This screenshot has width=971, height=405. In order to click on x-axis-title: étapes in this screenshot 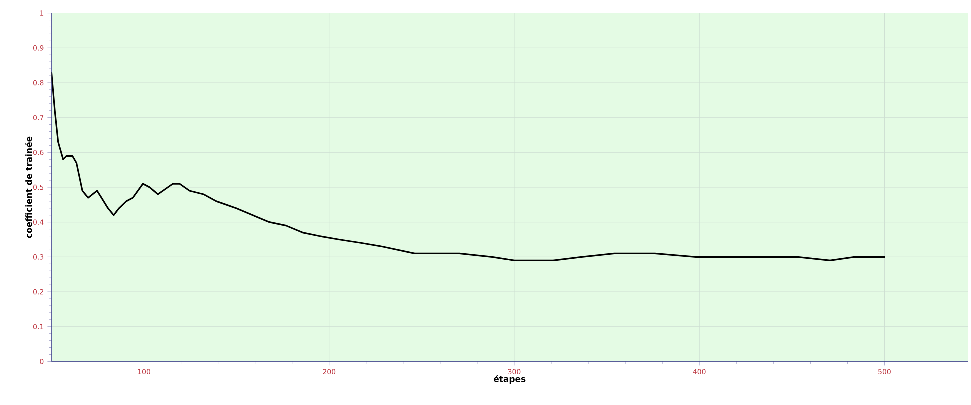, I will do `click(510, 379)`.